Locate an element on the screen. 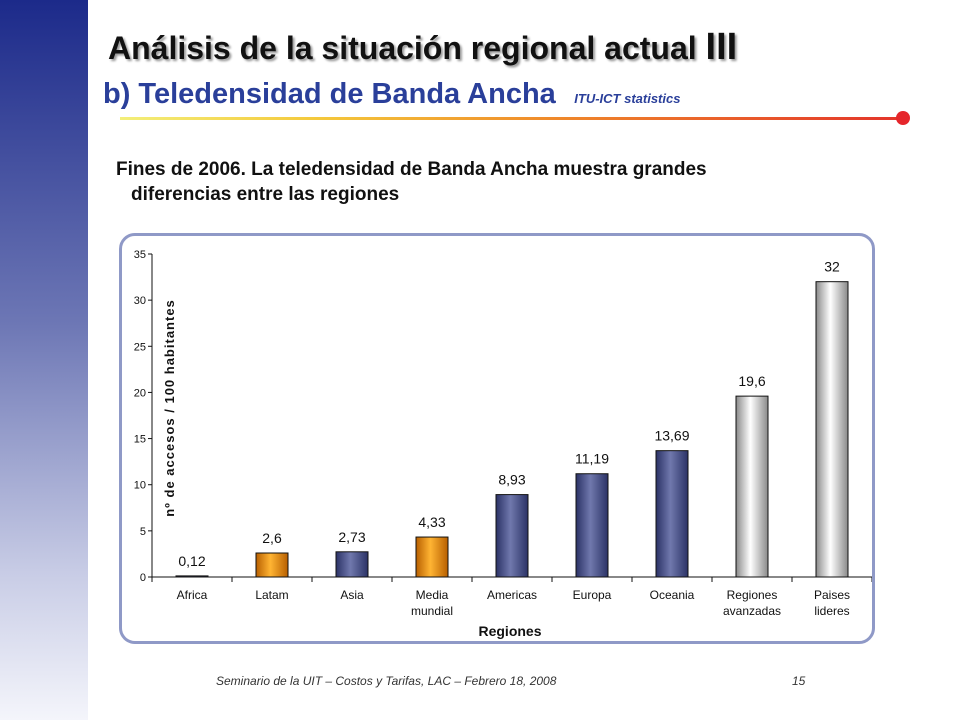 Image resolution: width=960 pixels, height=720 pixels. x-tick-label: Paises is located at coordinates (832, 595).